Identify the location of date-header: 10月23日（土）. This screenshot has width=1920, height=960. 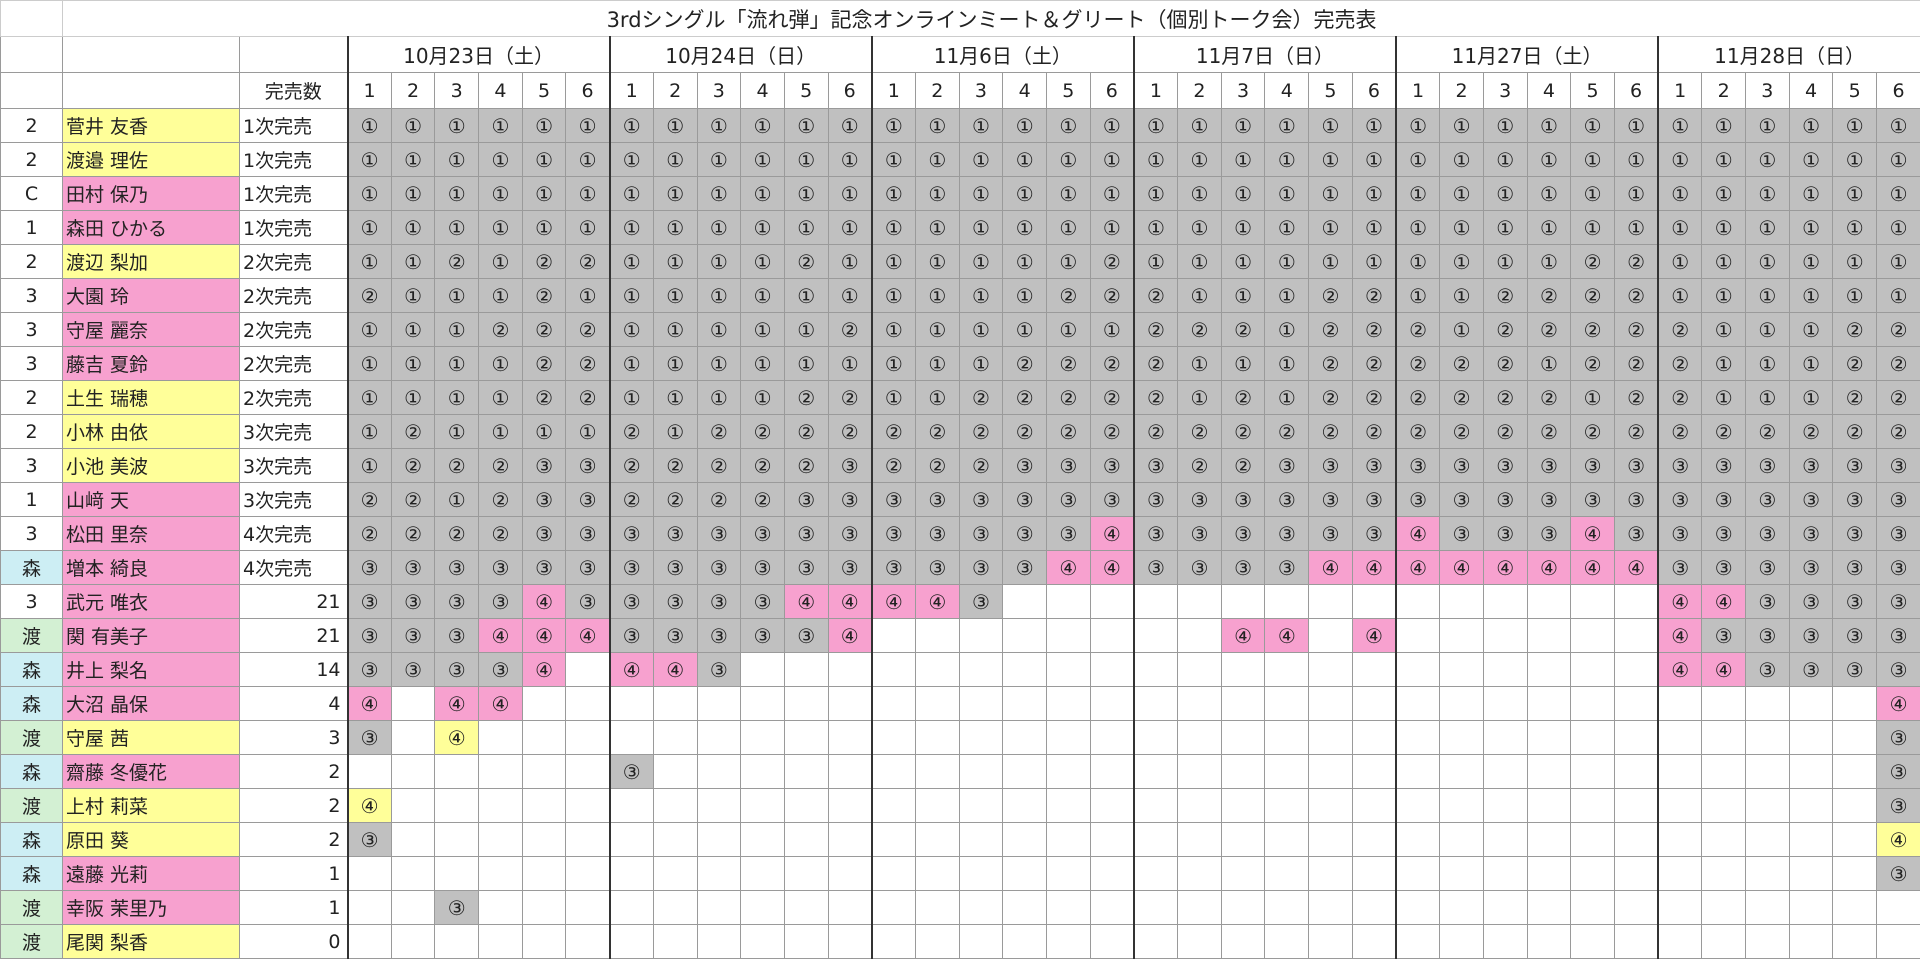
(478, 54).